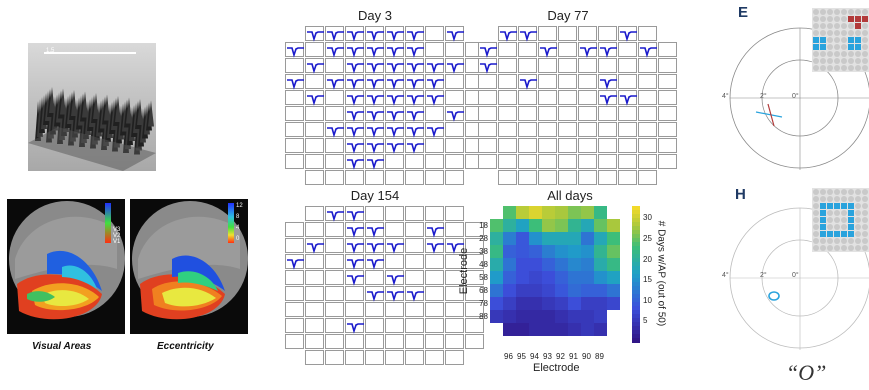 This screenshot has height=390, width=869. I want to click on heatmap-colorbar, so click(636, 274).